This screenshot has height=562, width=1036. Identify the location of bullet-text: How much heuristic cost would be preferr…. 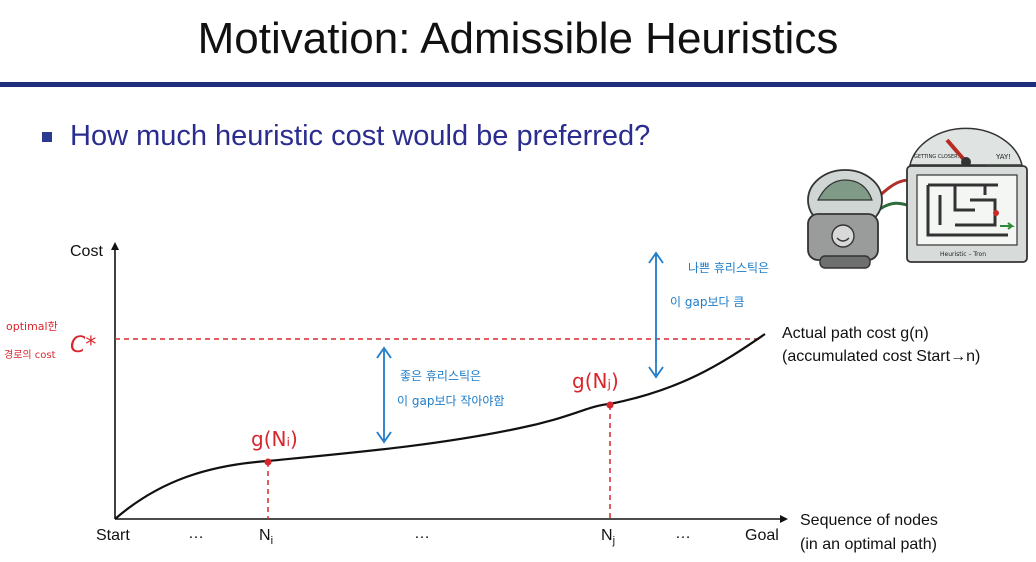
(360, 136).